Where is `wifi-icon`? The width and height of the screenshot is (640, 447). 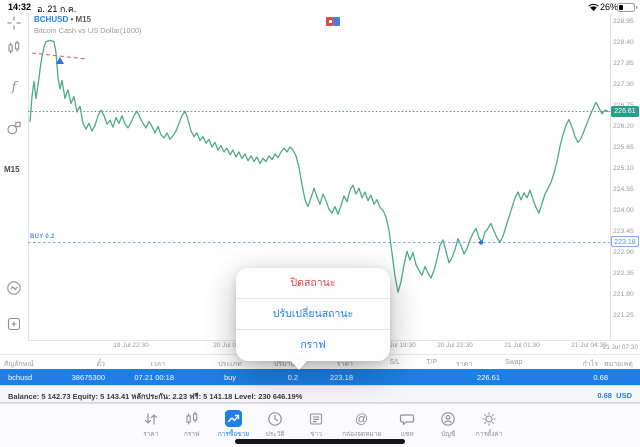 wifi-icon is located at coordinates (593, 7).